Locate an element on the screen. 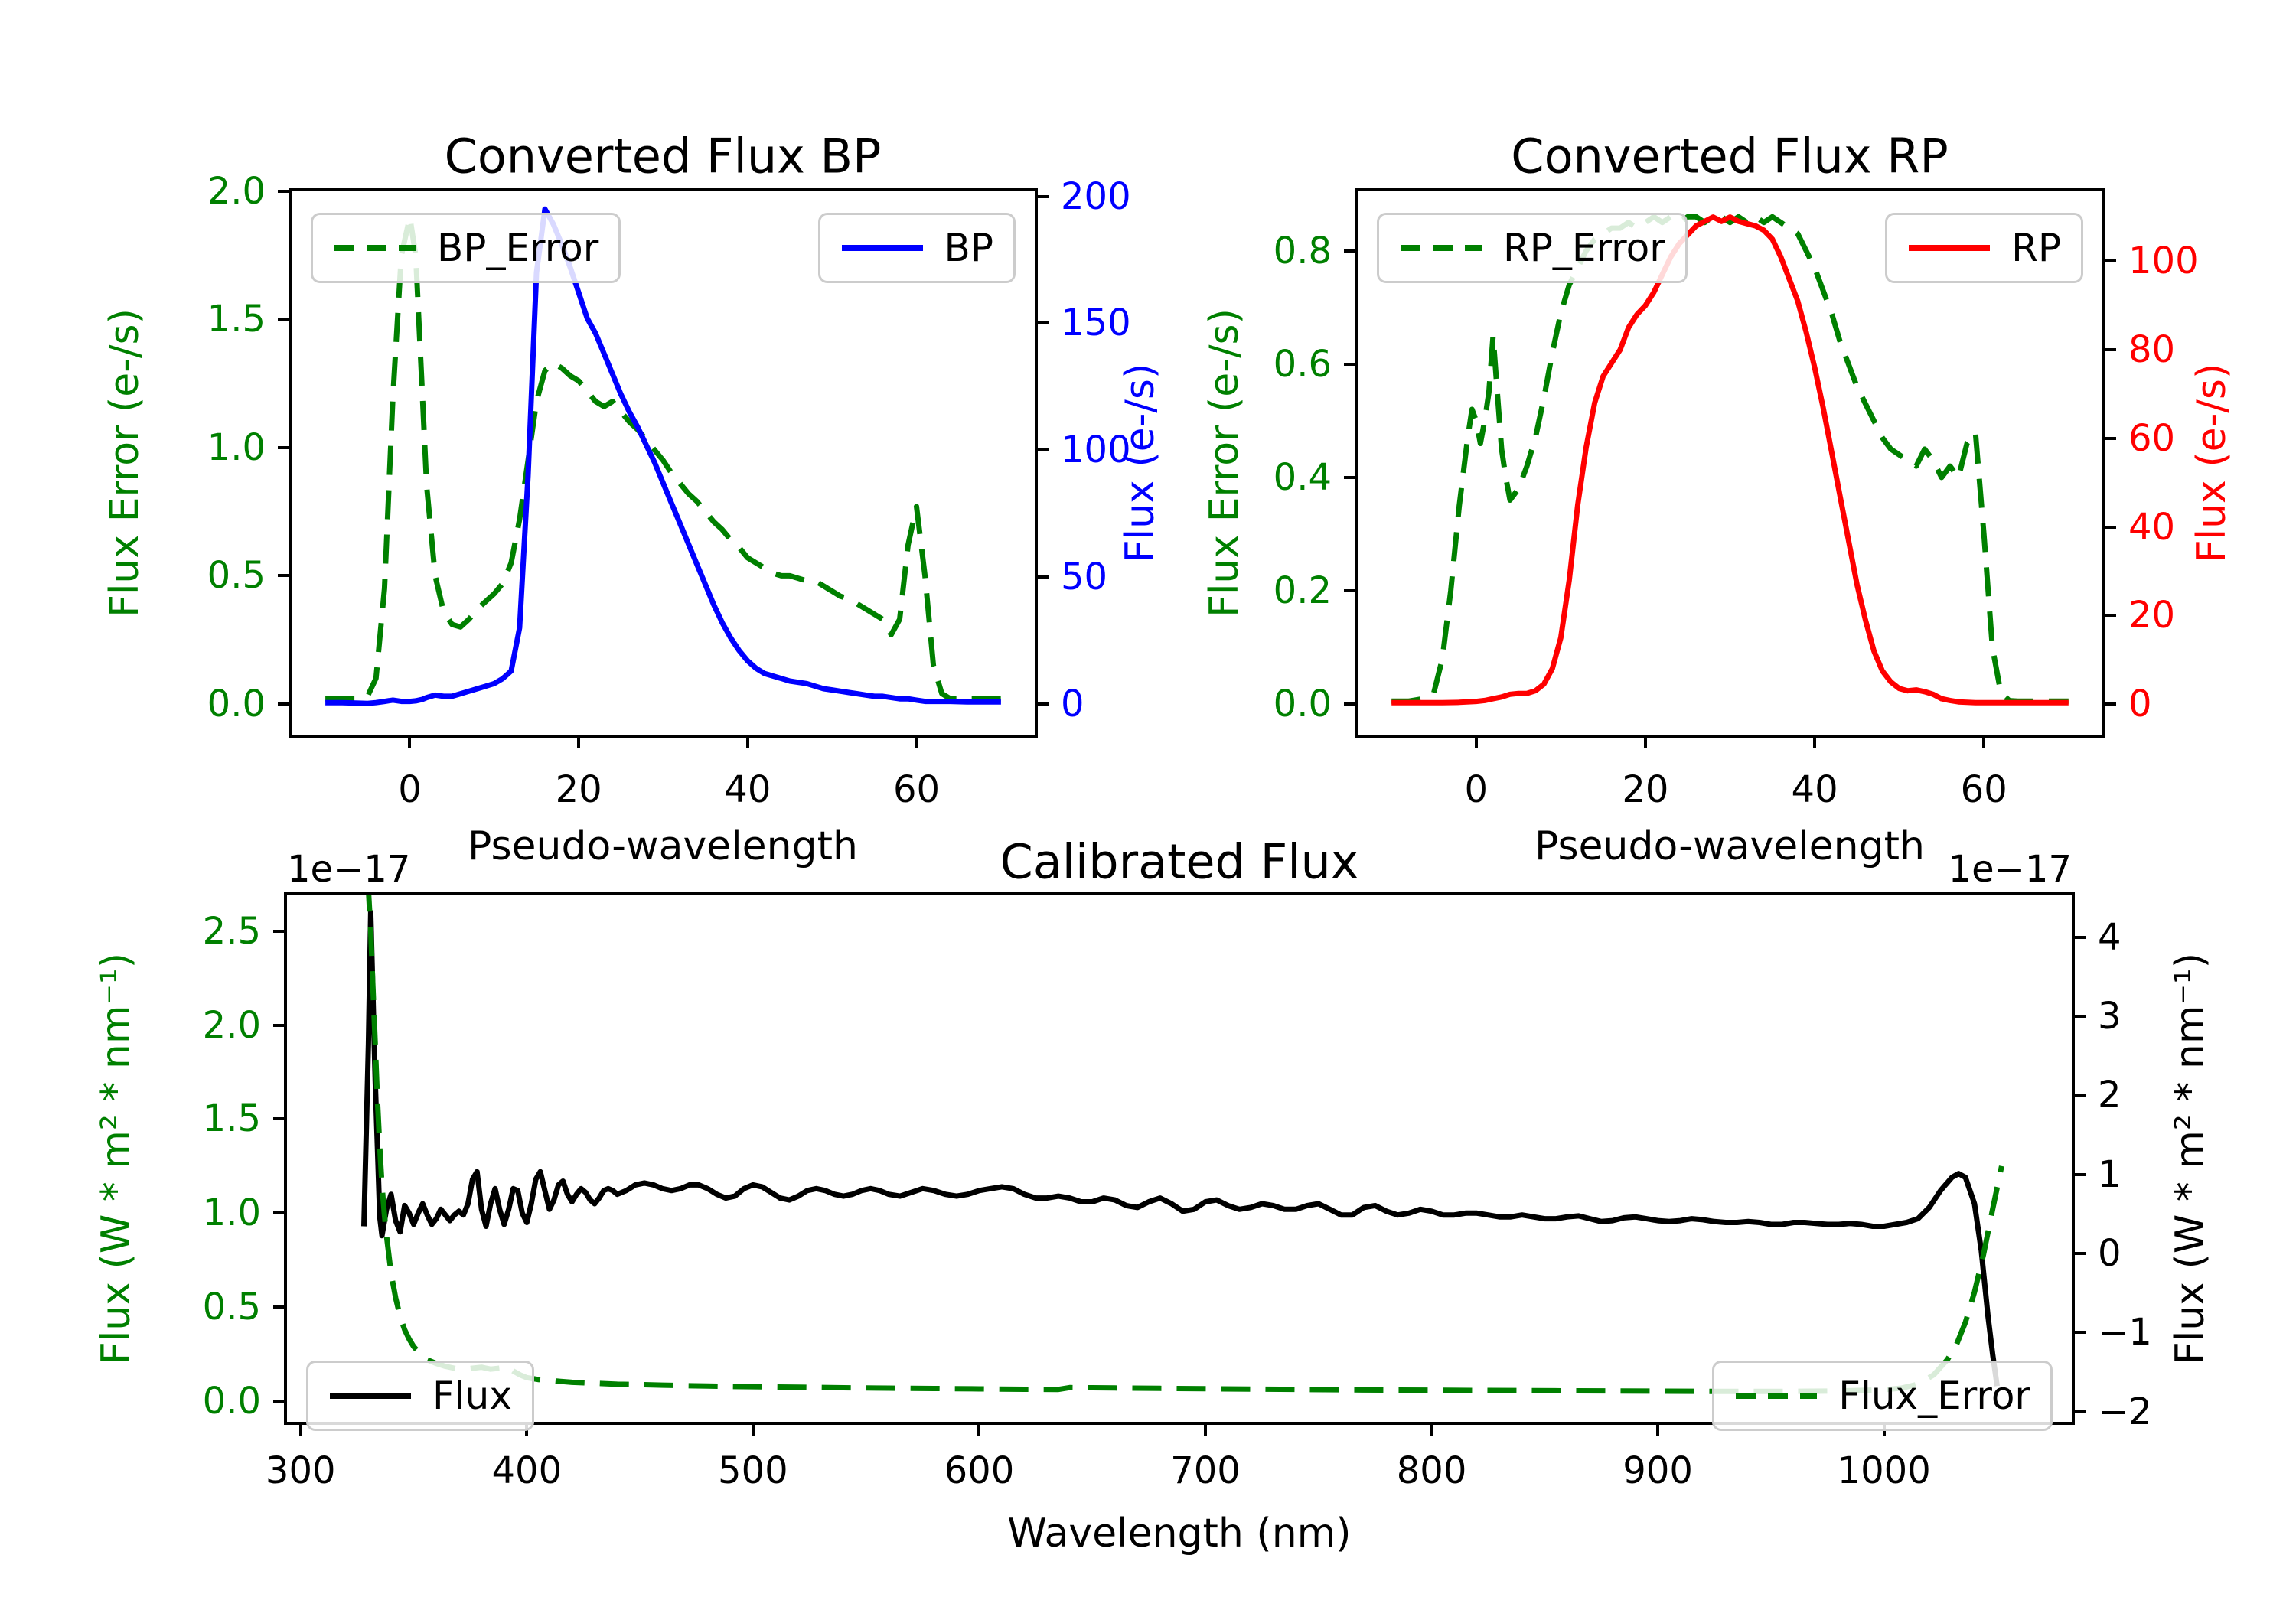  subplot-title-bp: Converted Flux BP is located at coordinates (663, 156).